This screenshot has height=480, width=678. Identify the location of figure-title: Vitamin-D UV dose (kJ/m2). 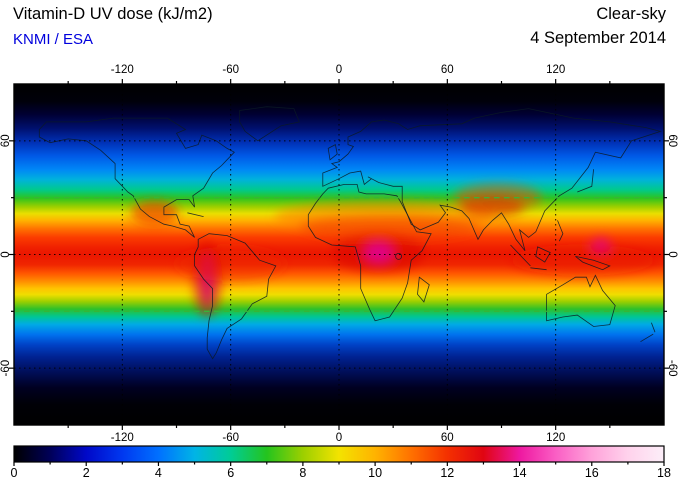
(113, 14).